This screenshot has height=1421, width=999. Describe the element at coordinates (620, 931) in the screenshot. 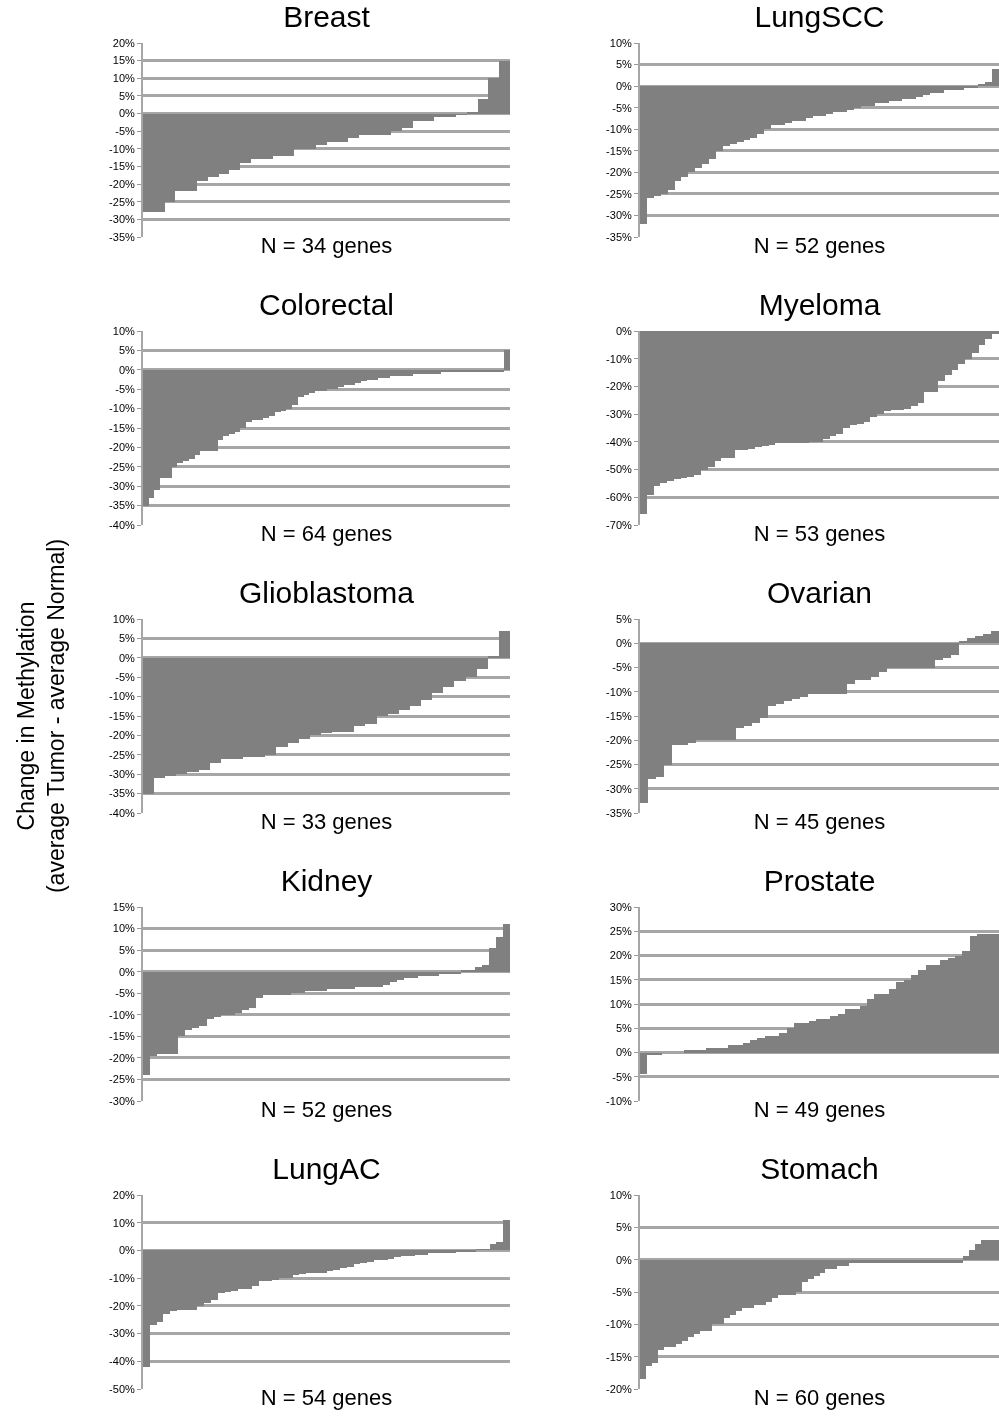

I see `y-tick-label: 25%` at that location.